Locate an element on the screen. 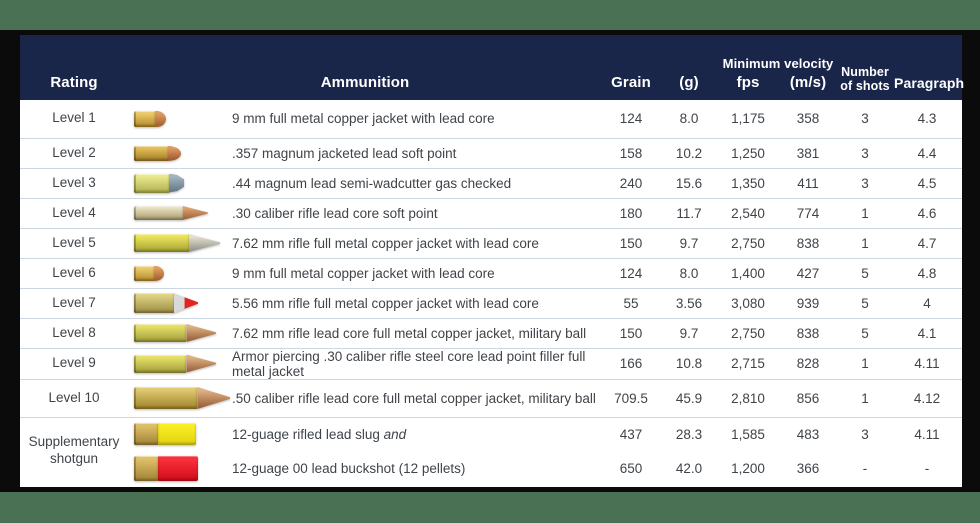  fps-cell: 3,080 is located at coordinates (748, 302).